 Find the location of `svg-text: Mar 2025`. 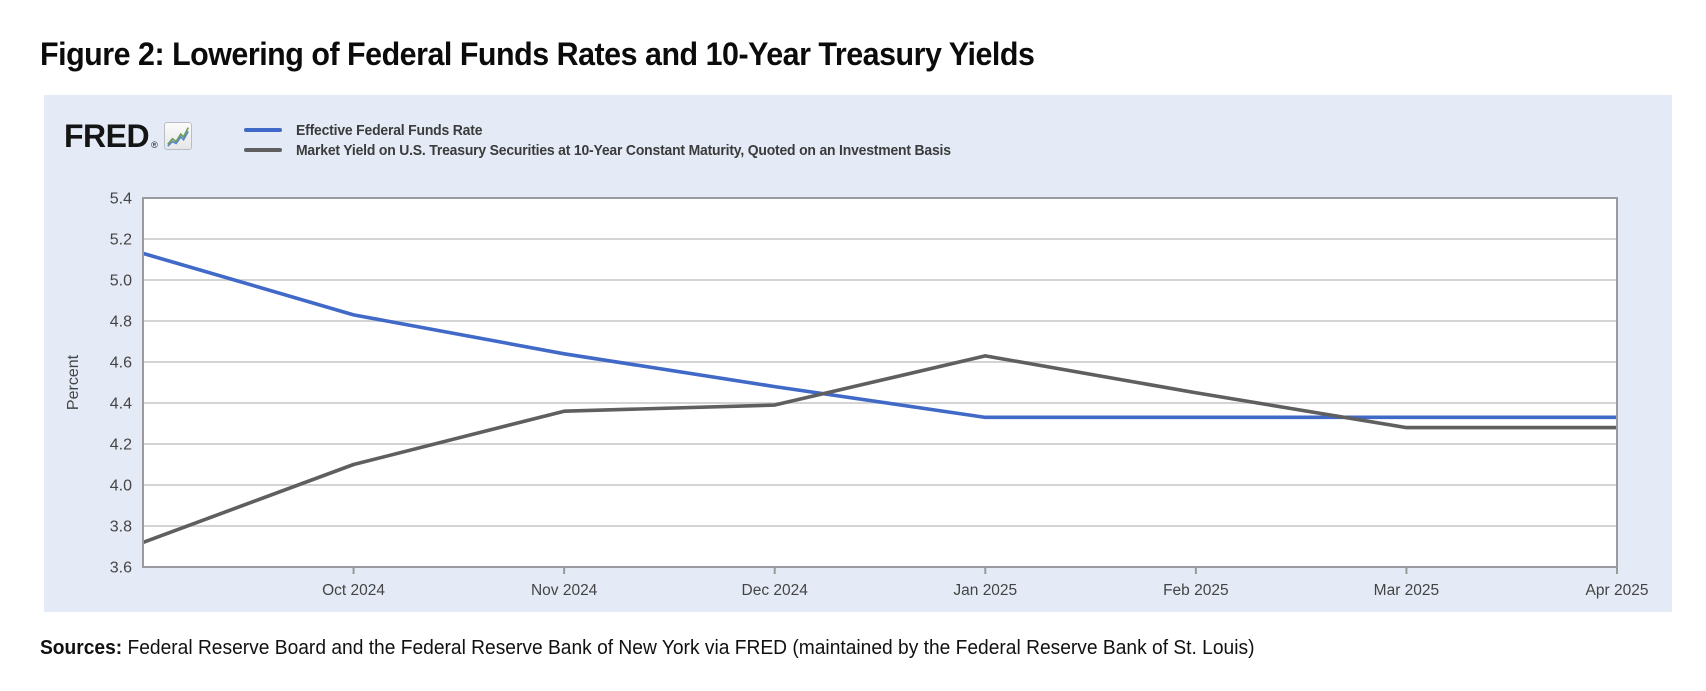

svg-text: Mar 2025 is located at coordinates (1406, 590).